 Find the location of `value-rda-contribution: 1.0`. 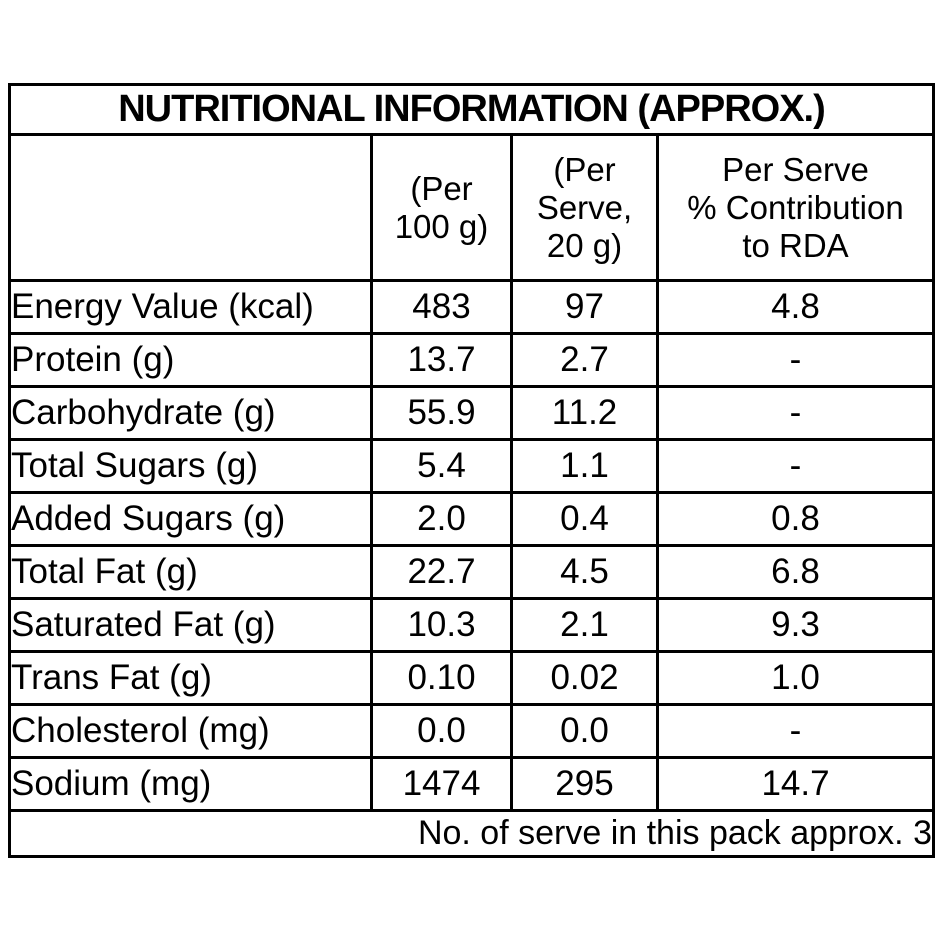

value-rda-contribution: 1.0 is located at coordinates (795, 678).